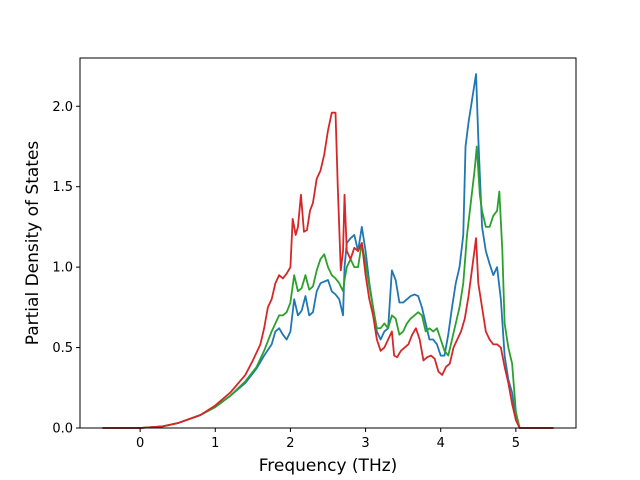 The height and width of the screenshot is (480, 640). Describe the element at coordinates (62, 348) in the screenshot. I see `y-tick-label: 0.5` at that location.